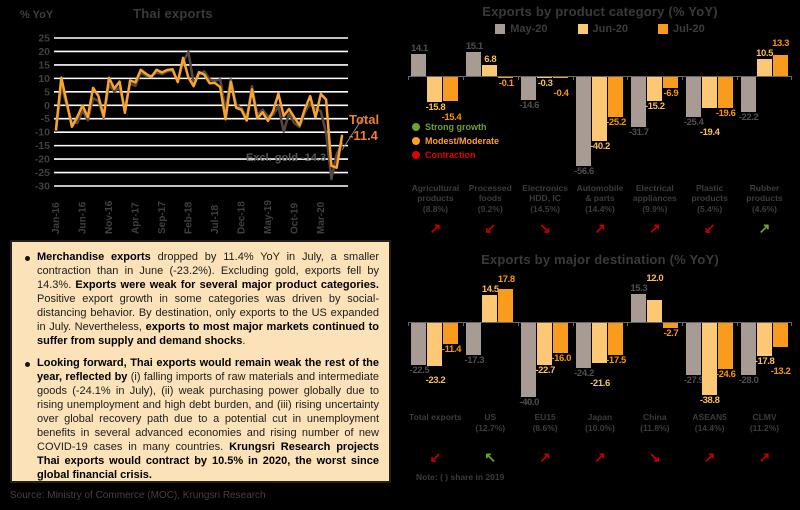  Describe the element at coordinates (44, 79) in the screenshot. I see `y-tick-label: 10` at that location.